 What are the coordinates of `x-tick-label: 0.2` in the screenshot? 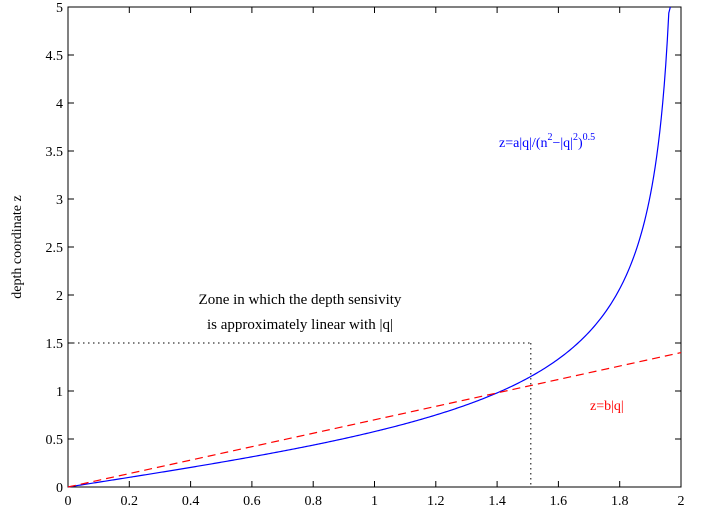 It's located at (130, 501).